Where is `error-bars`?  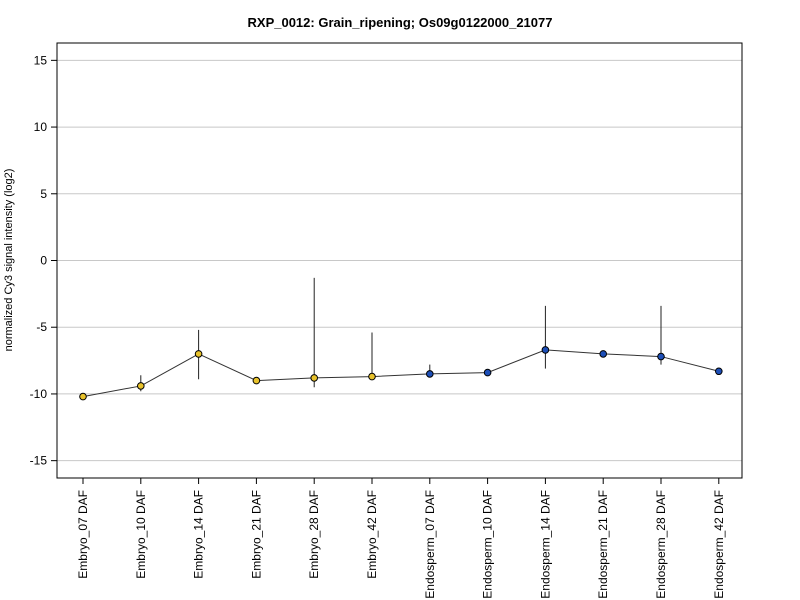
error-bars is located at coordinates (372, 337).